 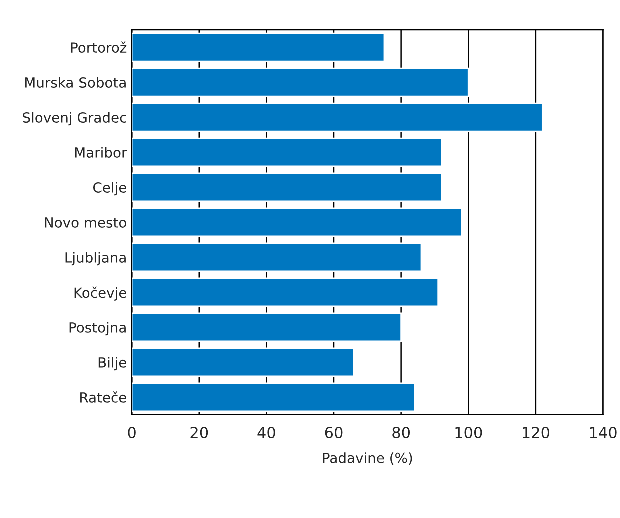 I want to click on x-tick-label: 100, so click(x=469, y=432).